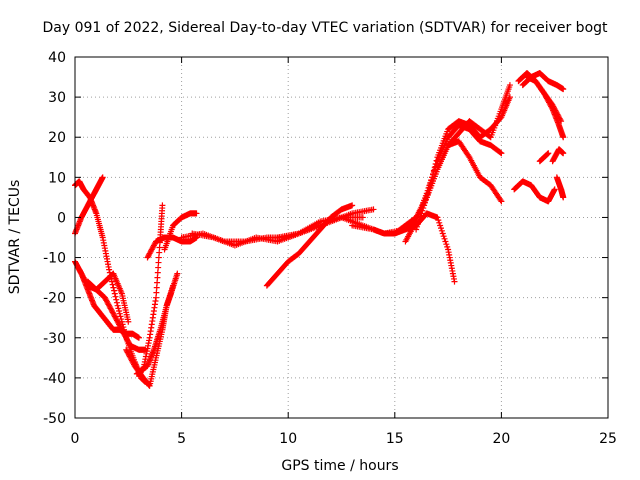  What do you see at coordinates (501, 439) in the screenshot?
I see `x-tick-label: 20` at bounding box center [501, 439].